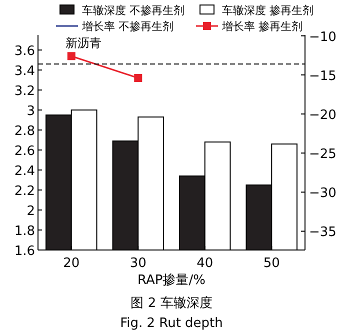  Describe the element at coordinates (127, 26) in the screenshot. I see `legend-label: 增长率 不掺再生剂` at that location.